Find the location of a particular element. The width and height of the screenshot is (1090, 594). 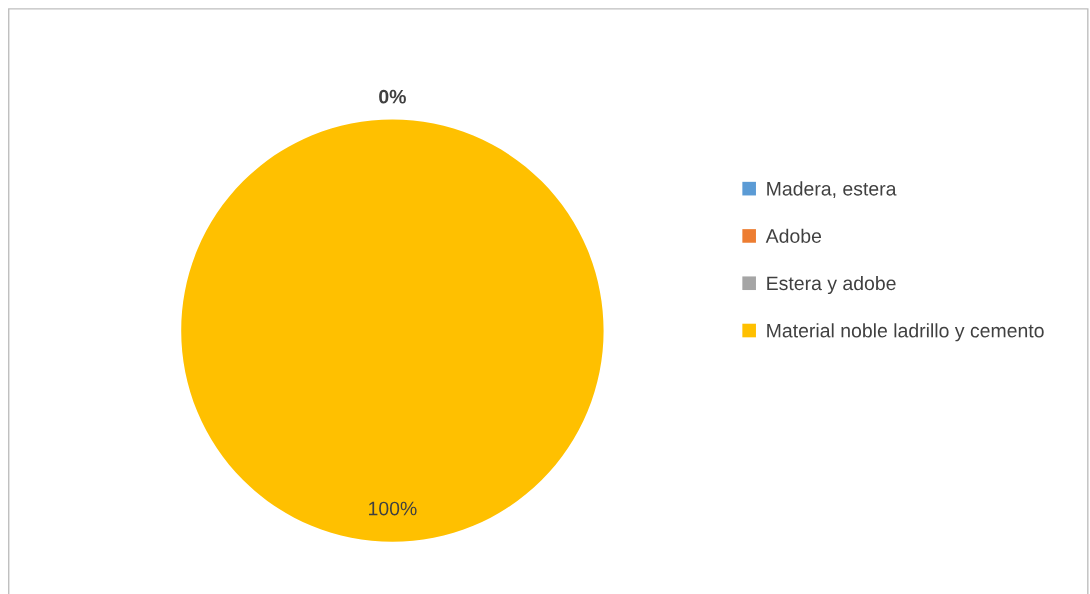

legend-label: Adobe is located at coordinates (793, 235).